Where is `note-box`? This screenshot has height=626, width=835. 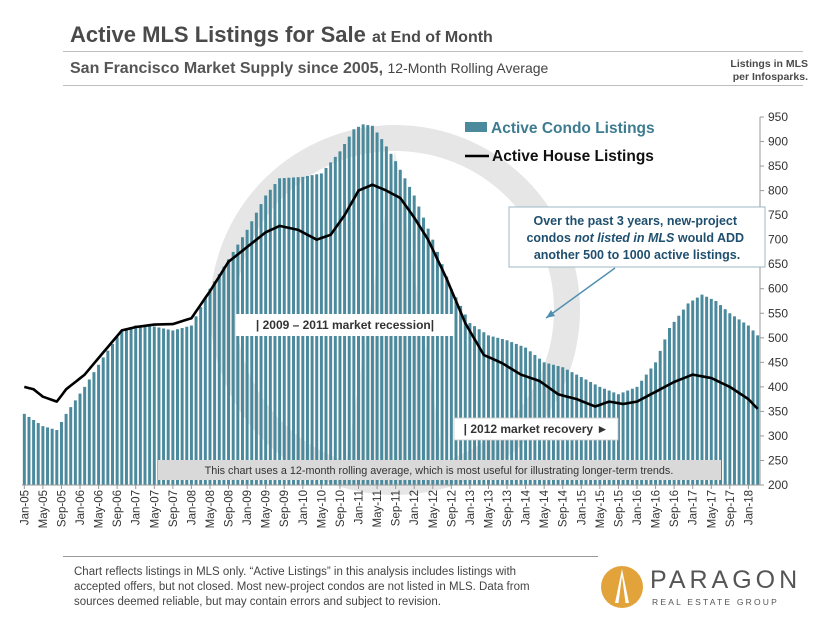 note-box is located at coordinates (439, 470).